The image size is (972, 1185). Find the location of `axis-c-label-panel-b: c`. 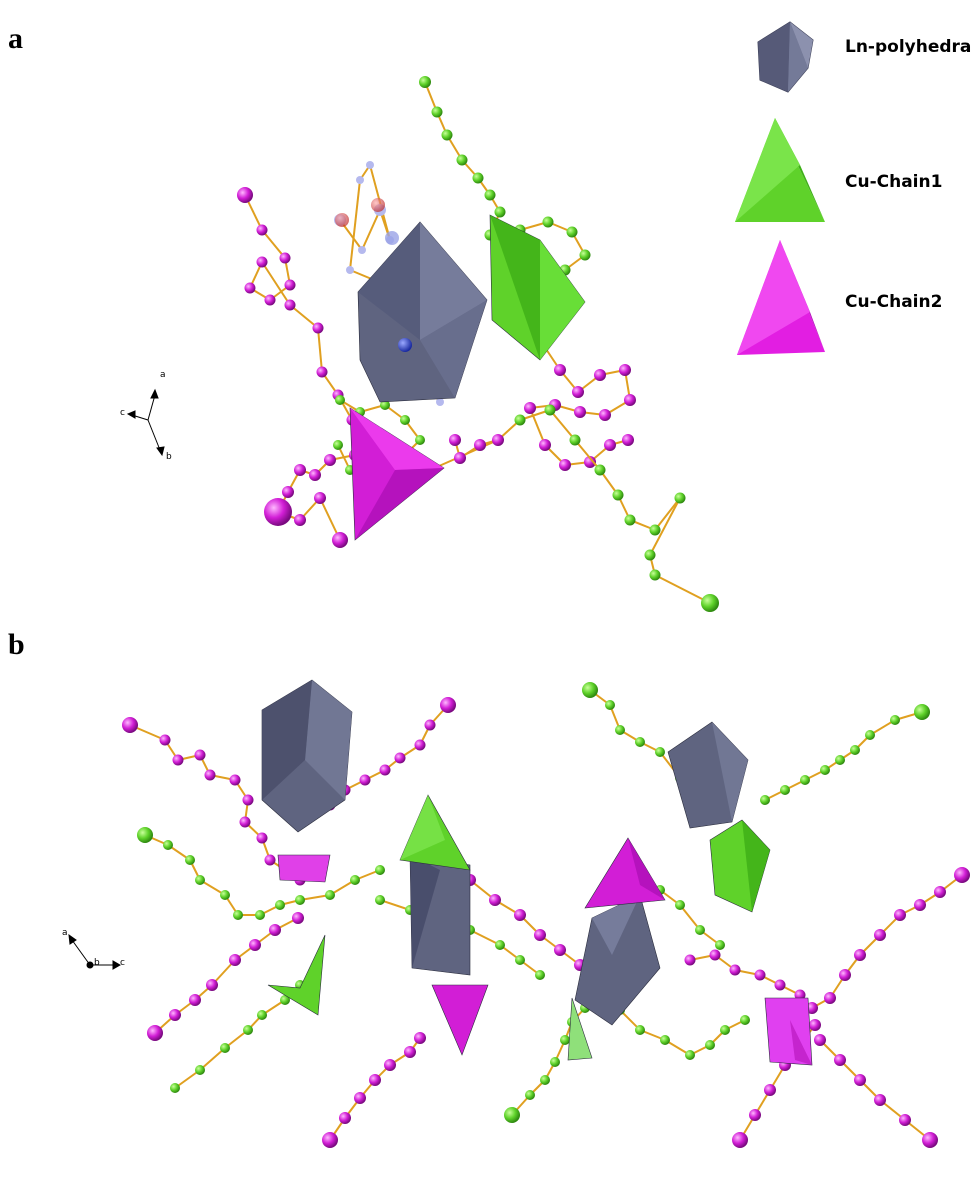

axis-c-label-panel-b: c is located at coordinates (122, 963).